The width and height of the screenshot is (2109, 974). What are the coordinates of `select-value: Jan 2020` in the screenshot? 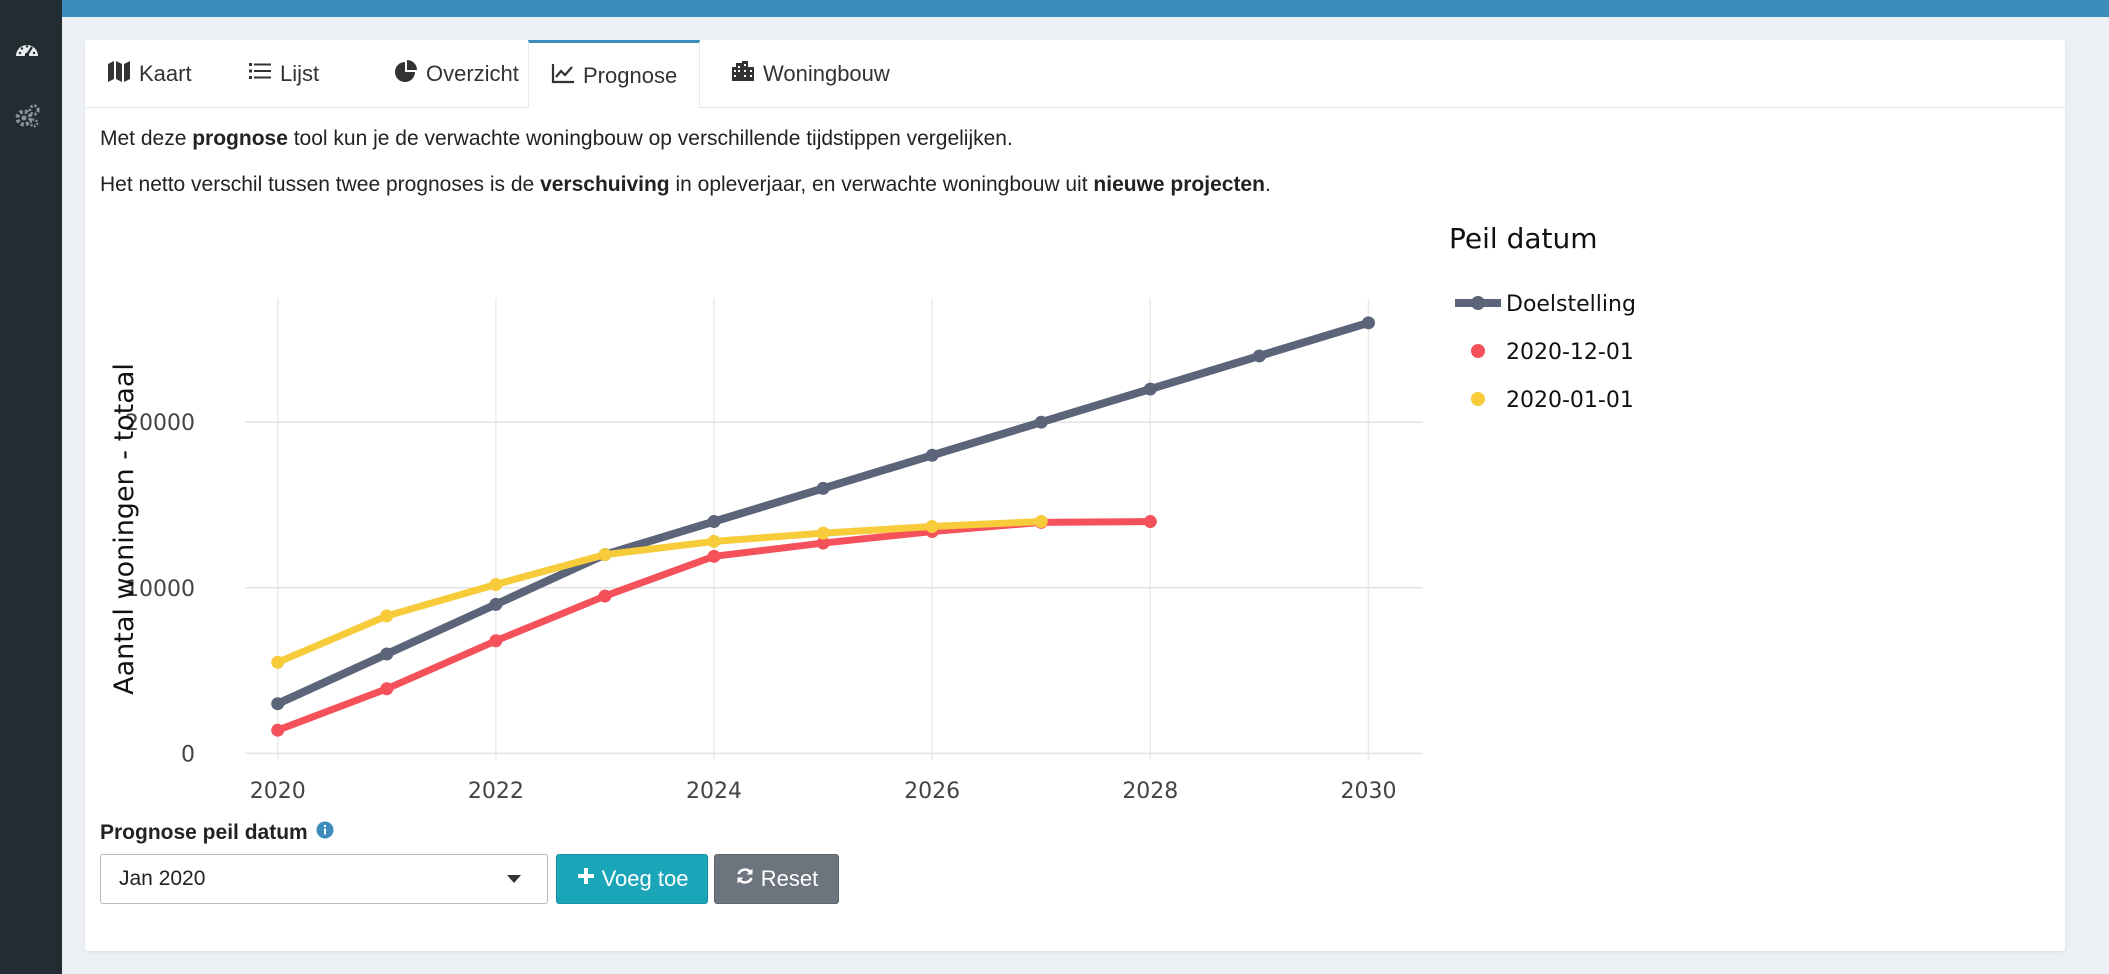 It's located at (162, 878).